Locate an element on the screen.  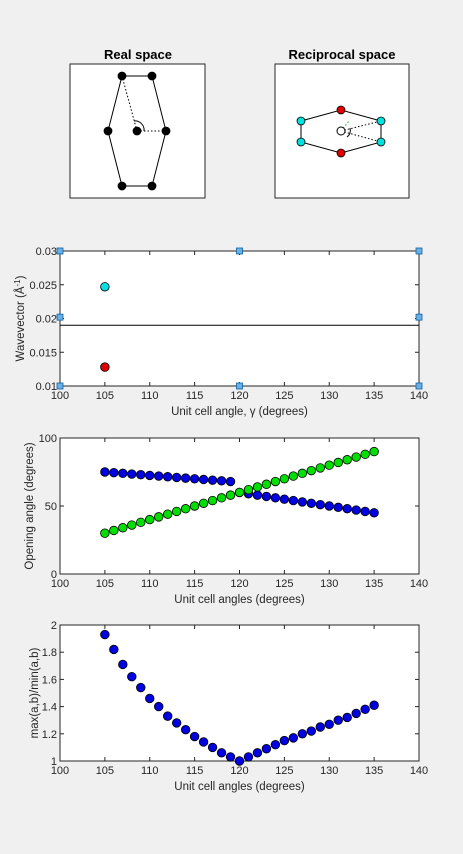
y-tick-label: 0.01 is located at coordinates (46, 387).